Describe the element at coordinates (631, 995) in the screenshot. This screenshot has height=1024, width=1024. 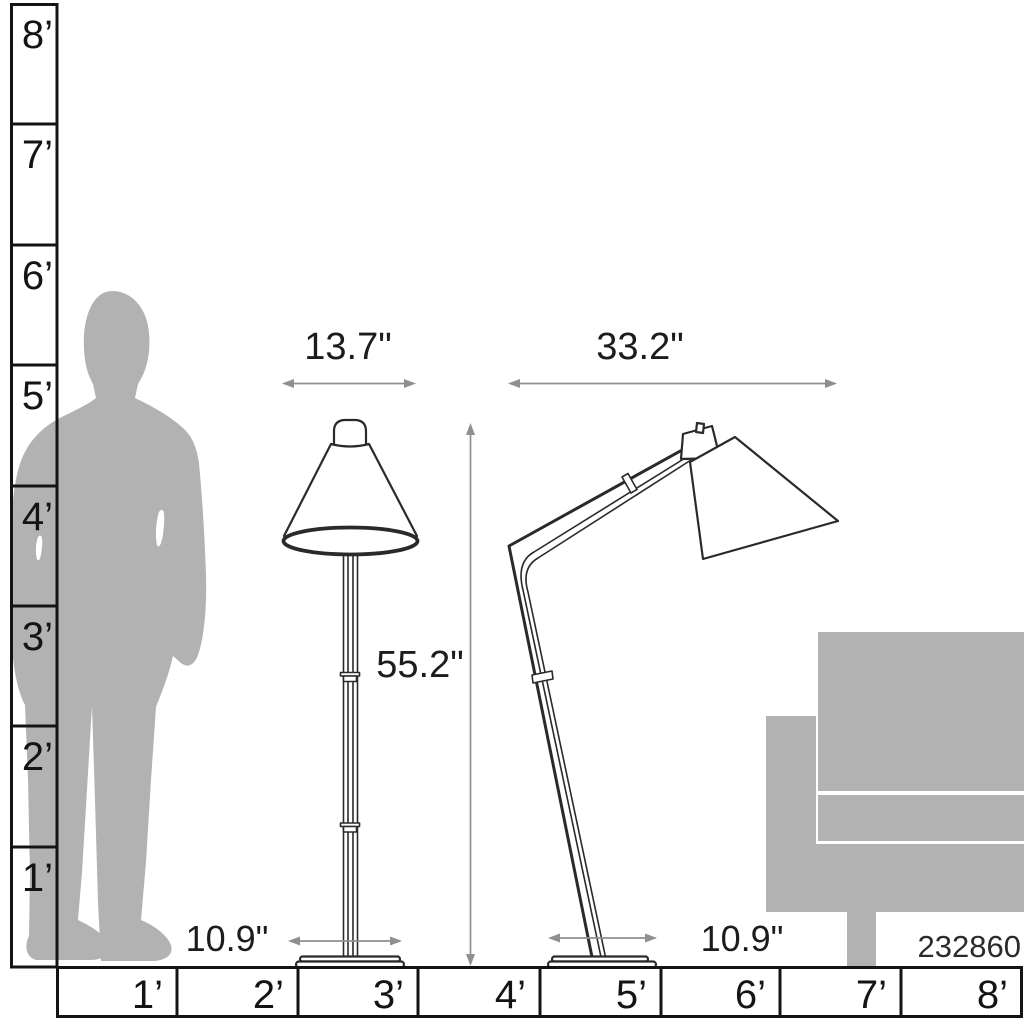
I see `horizontal-ruler-label: 5’` at that location.